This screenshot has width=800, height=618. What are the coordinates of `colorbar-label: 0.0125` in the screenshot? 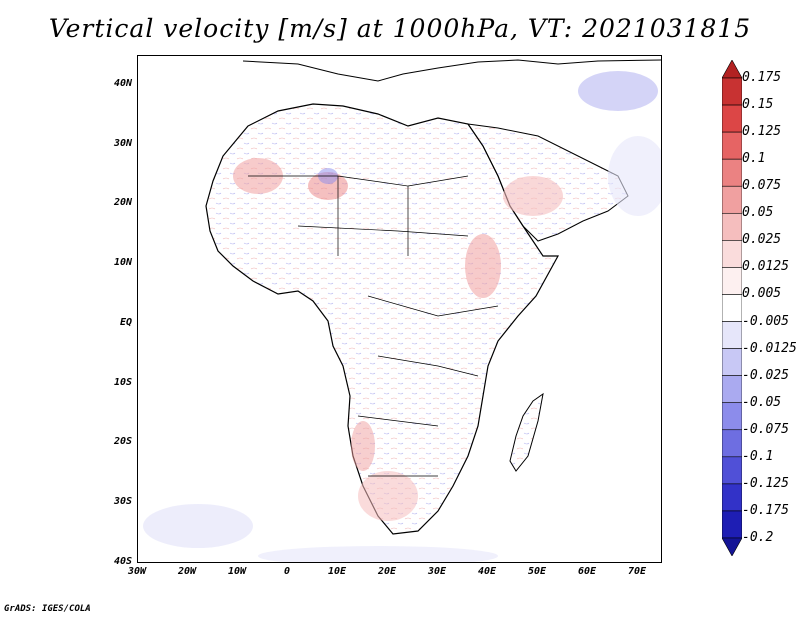 It's located at (765, 267).